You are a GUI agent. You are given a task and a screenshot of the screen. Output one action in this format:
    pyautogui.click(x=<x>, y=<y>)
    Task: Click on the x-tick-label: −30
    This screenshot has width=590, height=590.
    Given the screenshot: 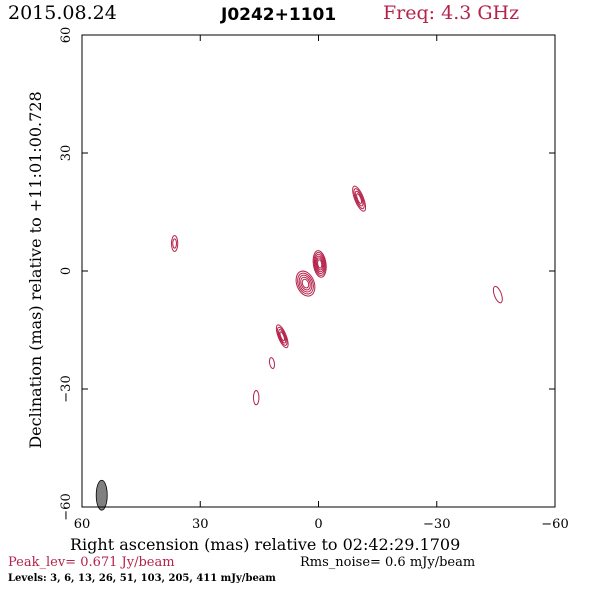 What is the action you would take?
    pyautogui.click(x=436, y=524)
    